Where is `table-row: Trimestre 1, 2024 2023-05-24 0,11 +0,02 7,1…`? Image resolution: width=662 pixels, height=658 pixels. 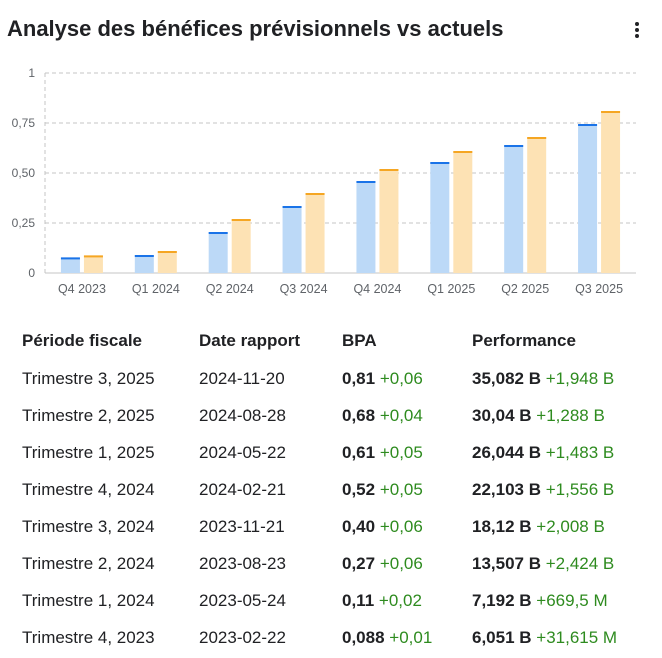
table-row: Trimestre 1, 2024 2023-05-24 0,11 +0,02 7,1… is located at coordinates (332, 600).